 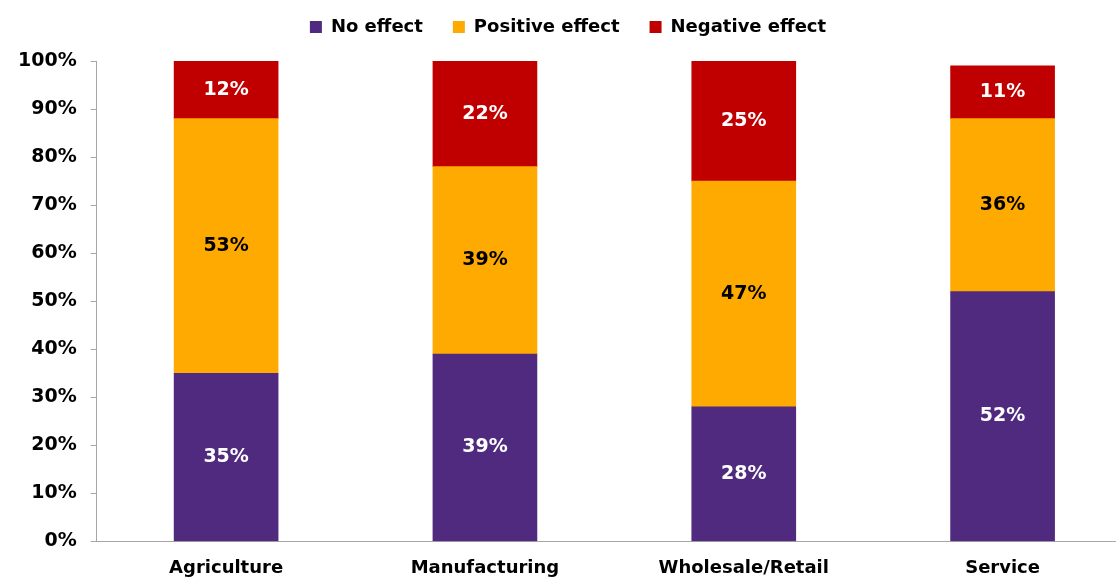 What do you see at coordinates (54, 395) in the screenshot?
I see `y-tick-label: 30%` at bounding box center [54, 395].